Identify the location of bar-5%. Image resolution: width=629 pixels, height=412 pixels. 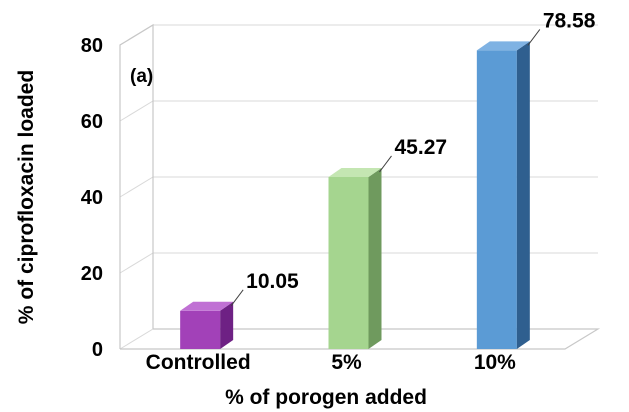
(355, 258).